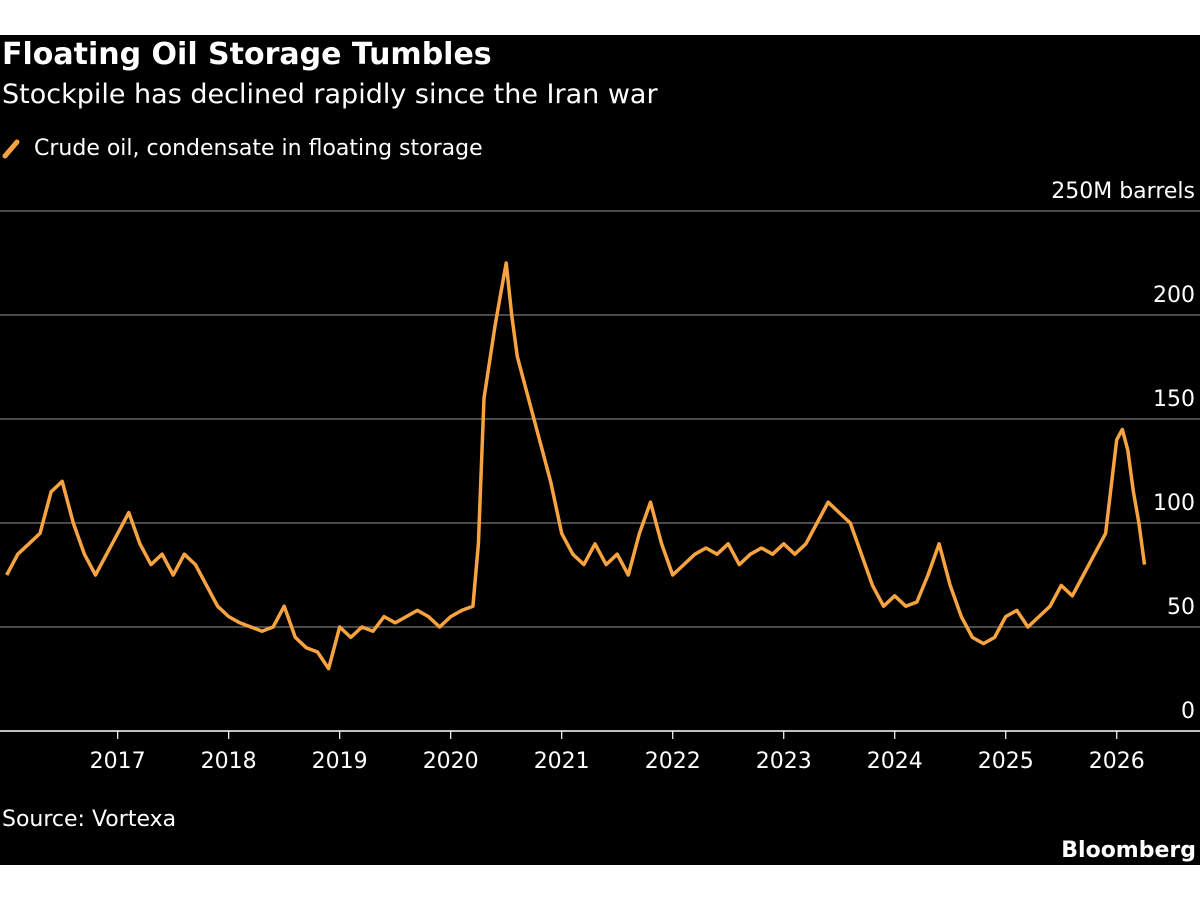 Image resolution: width=1200 pixels, height=900 pixels. Describe the element at coordinates (89, 819) in the screenshot. I see `source: Source: Vortexa` at that location.